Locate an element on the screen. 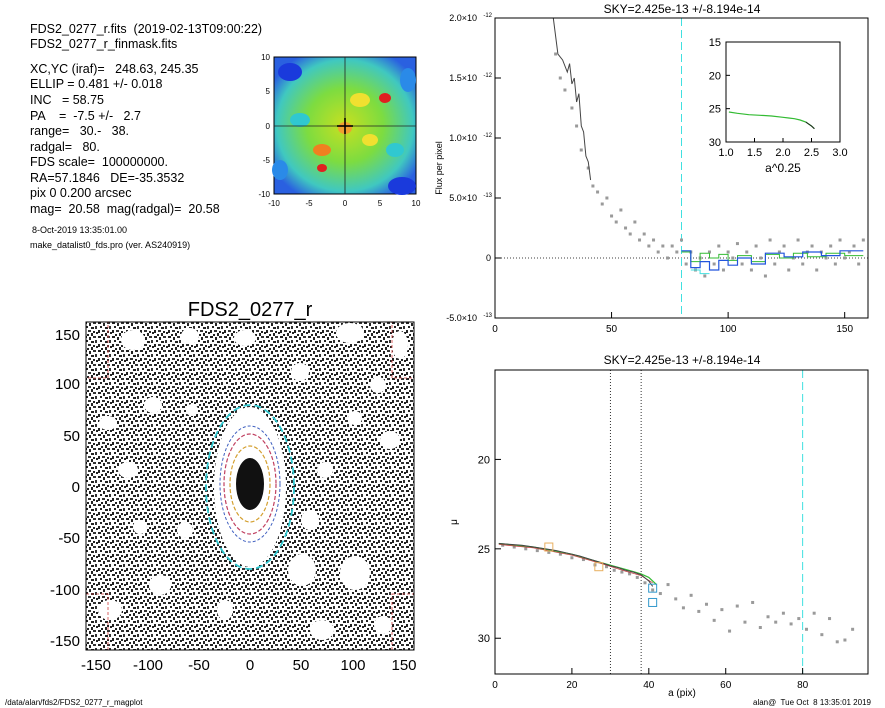 The height and width of the screenshot is (708, 885). image-xtick: 150 is located at coordinates (403, 665).